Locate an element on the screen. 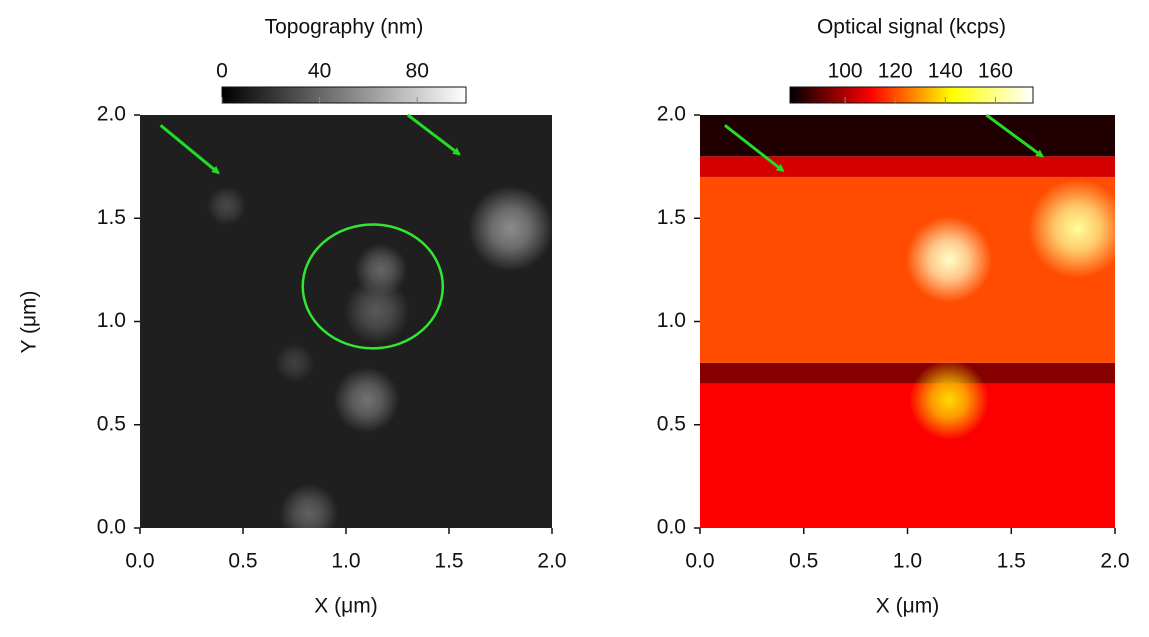 The width and height of the screenshot is (1149, 637). y-axis-label: Y (μm) is located at coordinates (29, 321).